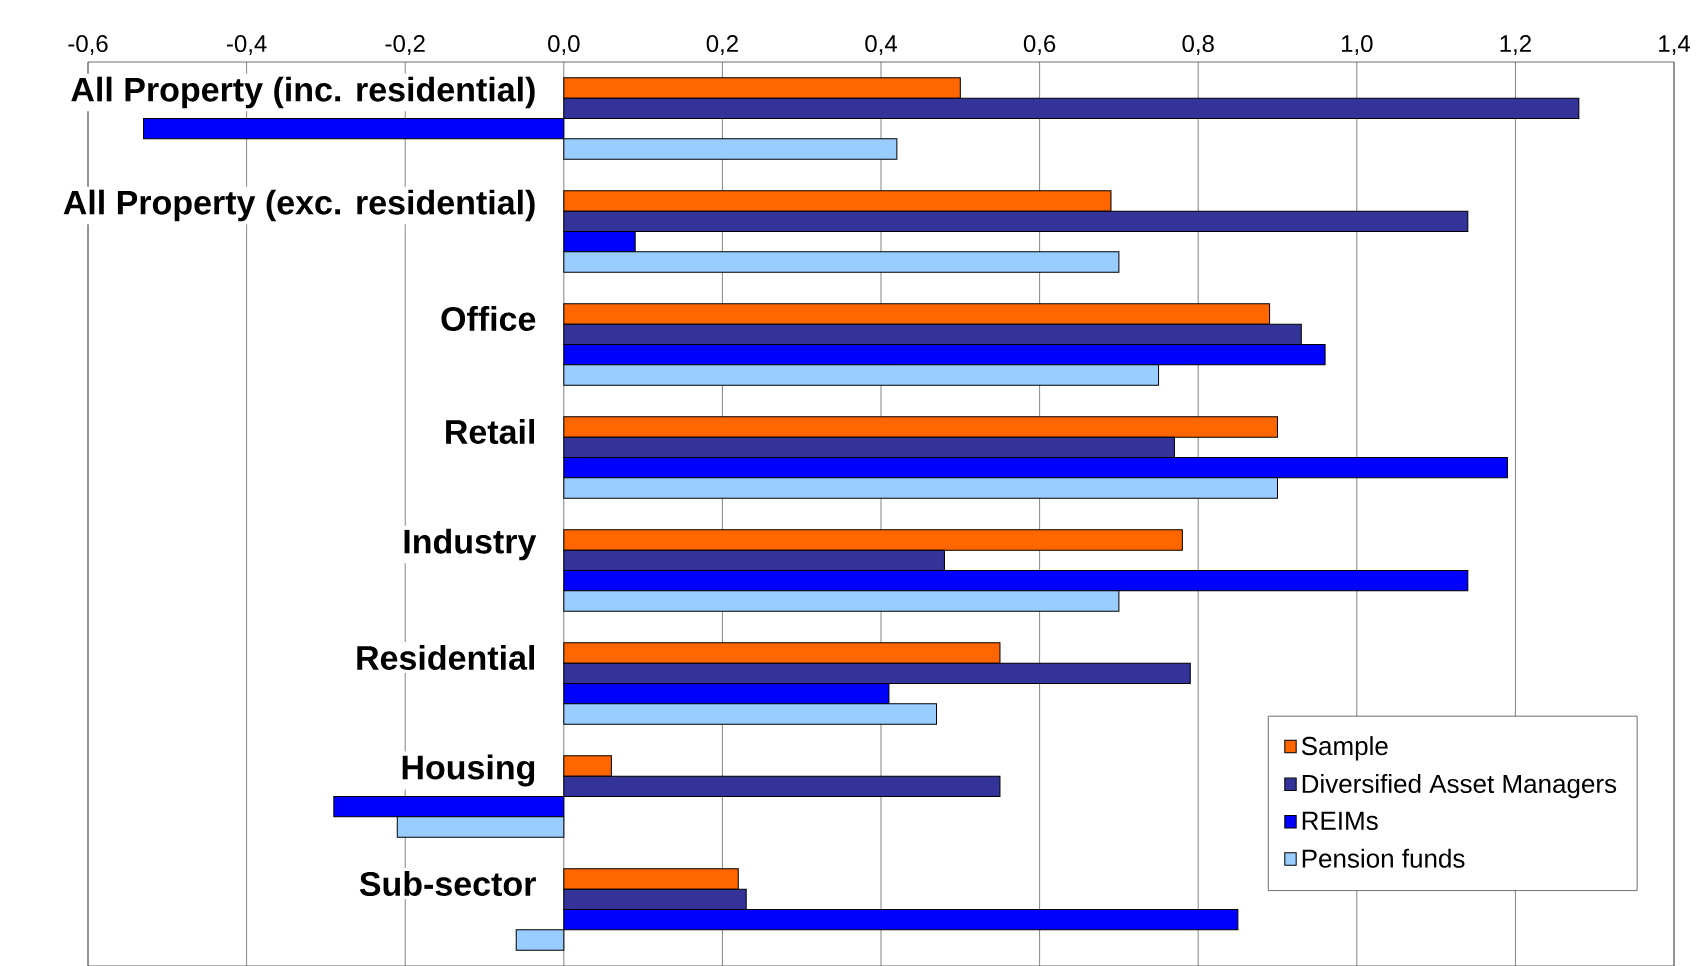  Describe the element at coordinates (488, 318) in the screenshot. I see `y-tick-label: Office` at that location.